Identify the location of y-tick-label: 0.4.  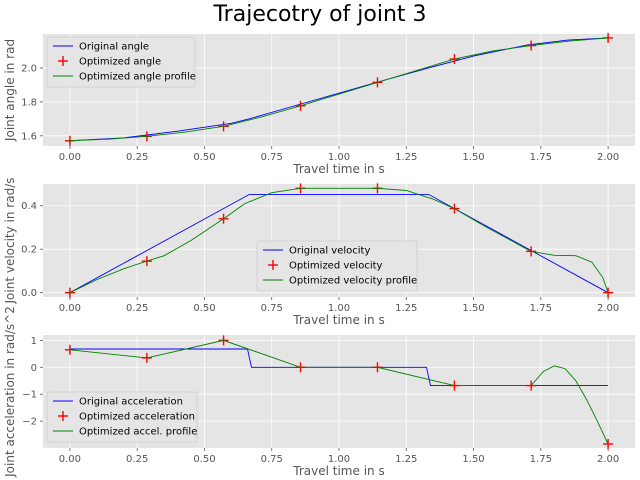
(29, 206).